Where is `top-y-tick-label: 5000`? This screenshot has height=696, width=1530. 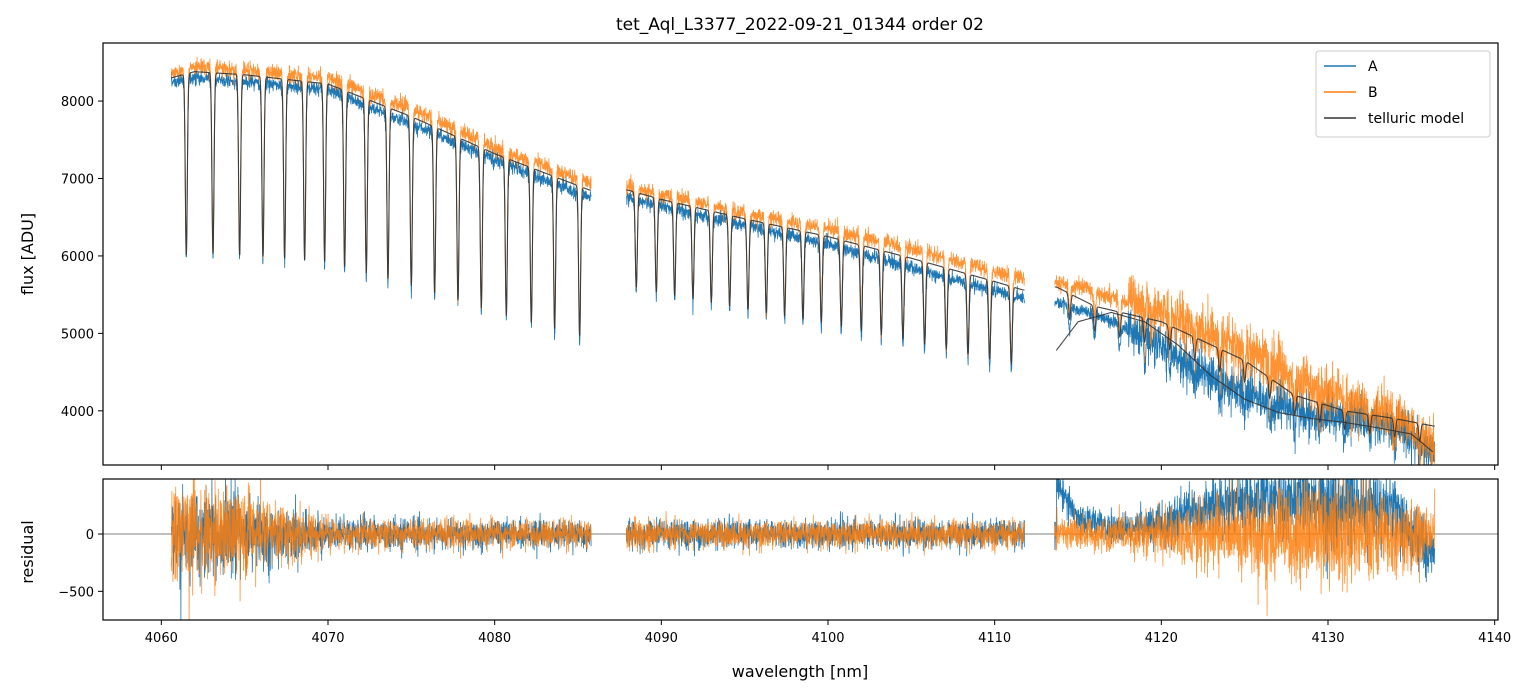
top-y-tick-label: 5000 is located at coordinates (77, 334).